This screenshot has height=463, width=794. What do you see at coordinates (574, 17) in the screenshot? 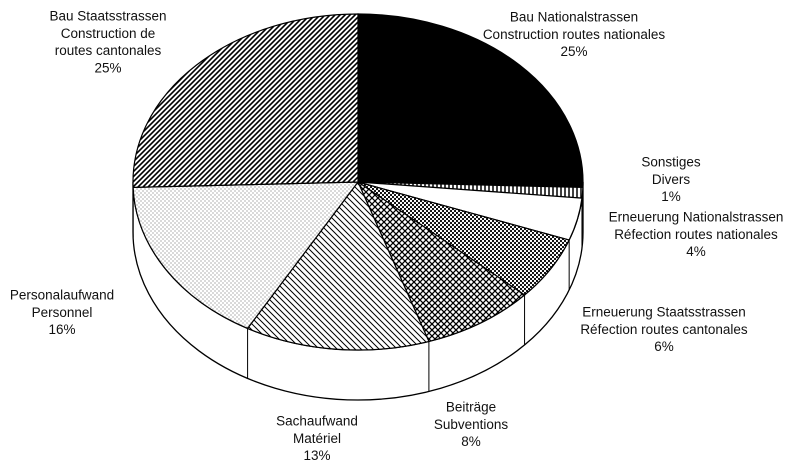
I see `slice-label: Bau Nationalstrassen` at bounding box center [574, 17].